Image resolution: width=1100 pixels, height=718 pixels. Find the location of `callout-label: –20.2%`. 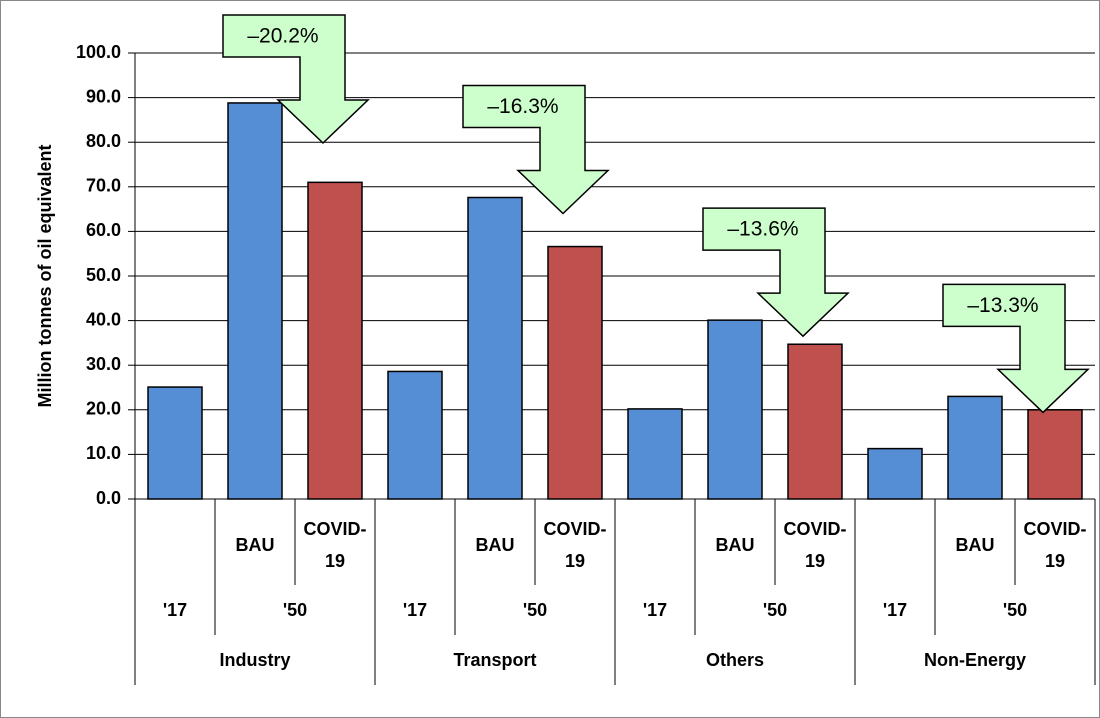

callout-label: –20.2% is located at coordinates (282, 36).